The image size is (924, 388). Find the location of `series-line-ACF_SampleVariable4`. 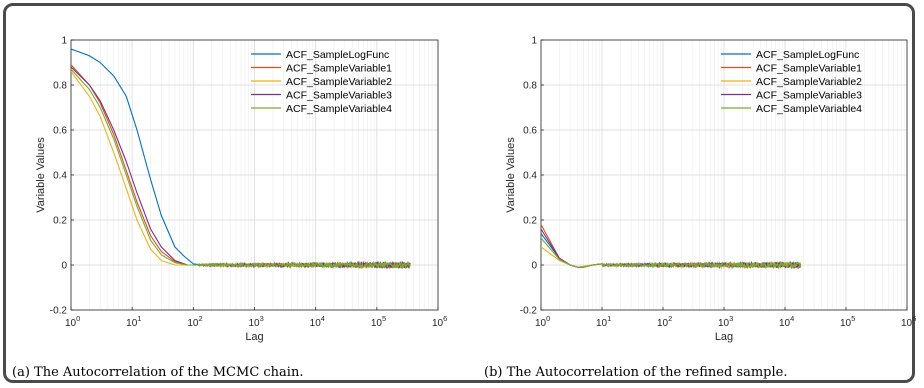

series-line-ACF_SampleVariable4 is located at coordinates (671, 253).